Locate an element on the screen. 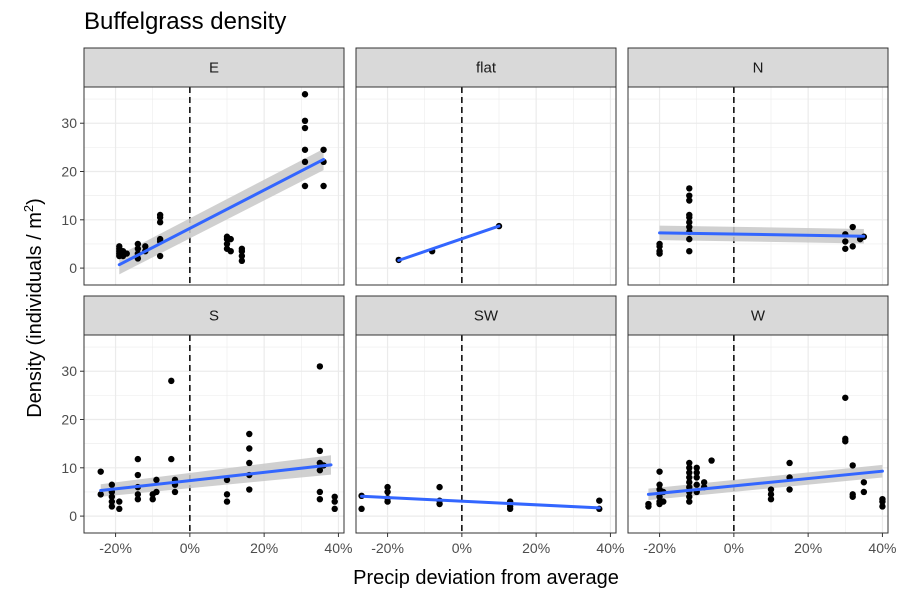 This screenshot has height=600, width=900. x-tick-label: 0% is located at coordinates (462, 548).